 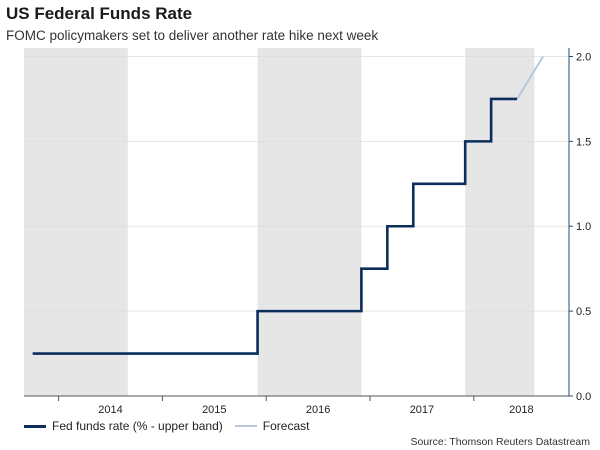 I want to click on legend: Fed funds rate (% - upper band) Forecast, so click(x=172, y=426).